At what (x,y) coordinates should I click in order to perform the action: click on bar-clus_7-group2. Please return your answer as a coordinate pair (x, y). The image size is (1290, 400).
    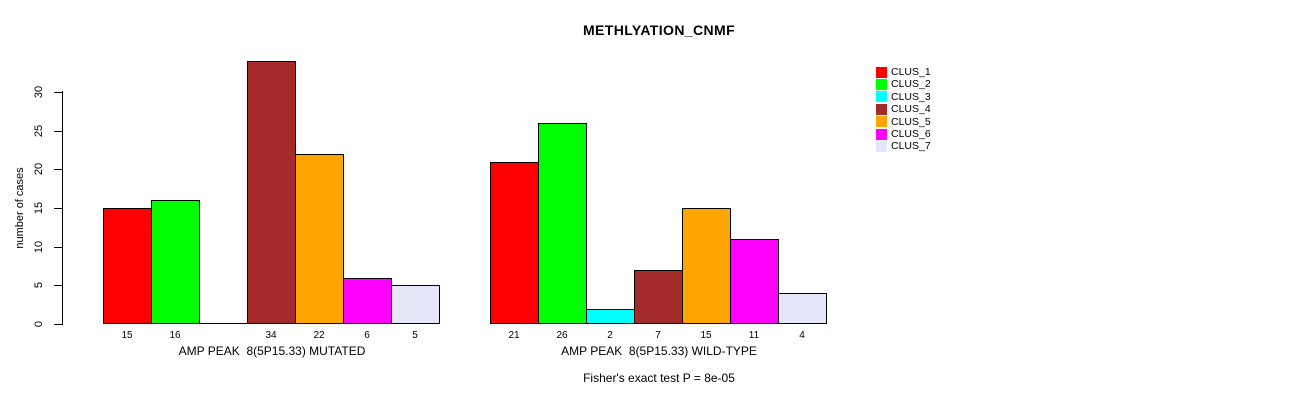
    Looking at the image, I should click on (802, 308).